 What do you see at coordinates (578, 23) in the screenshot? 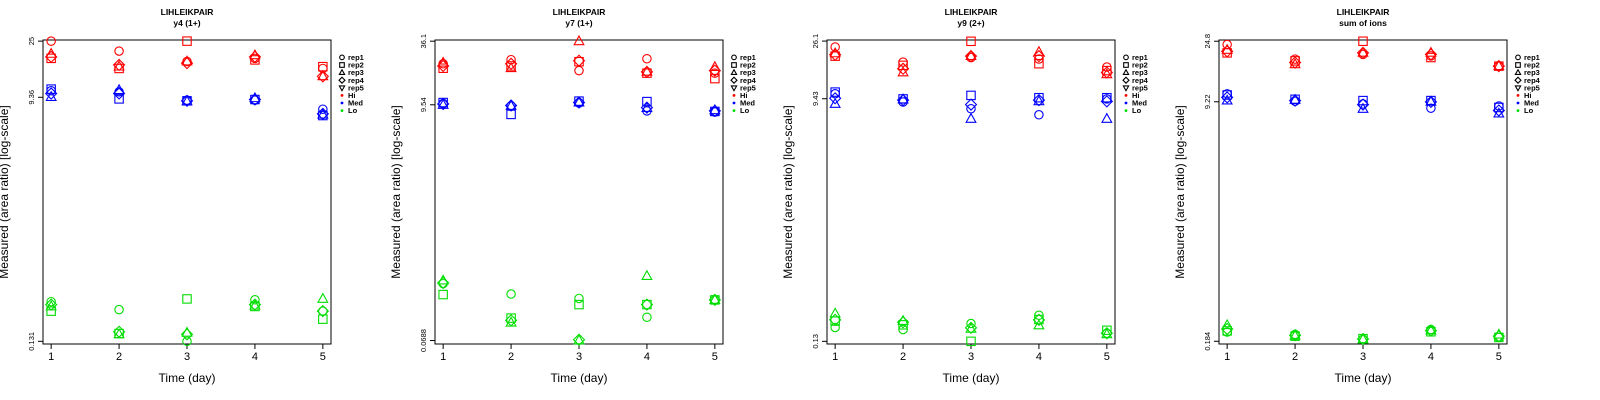
I see `chart-subtitle: y7 (1+)` at bounding box center [578, 23].